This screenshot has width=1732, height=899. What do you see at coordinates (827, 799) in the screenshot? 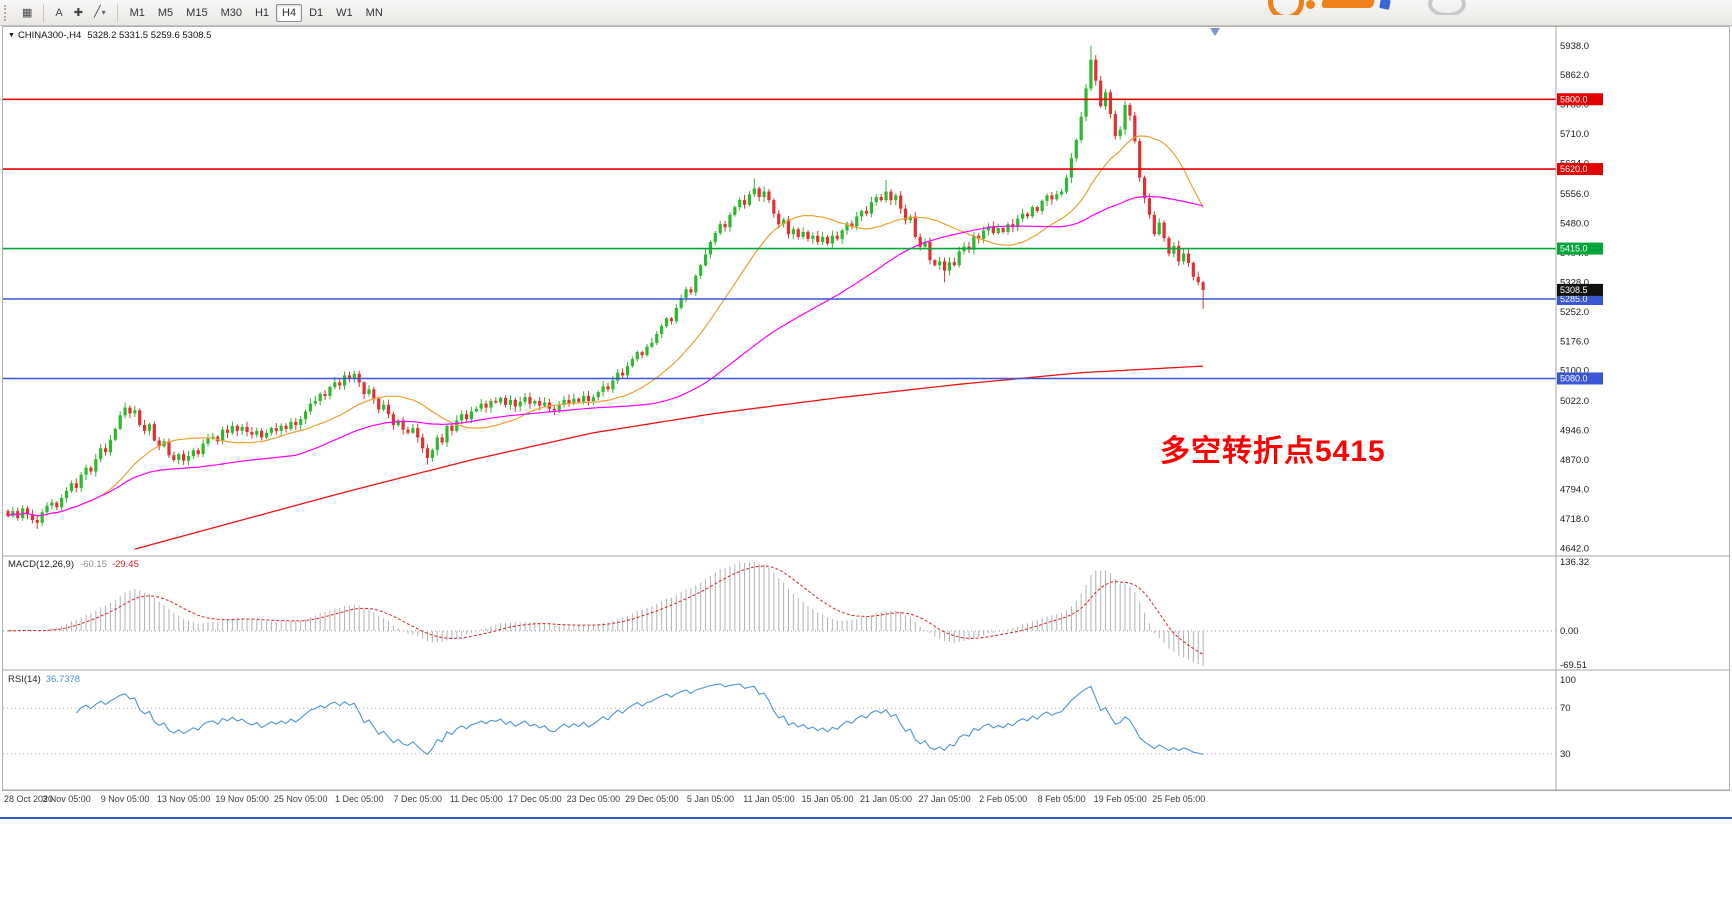
I see `svg-text: 15 Jan 05:00` at bounding box center [827, 799].